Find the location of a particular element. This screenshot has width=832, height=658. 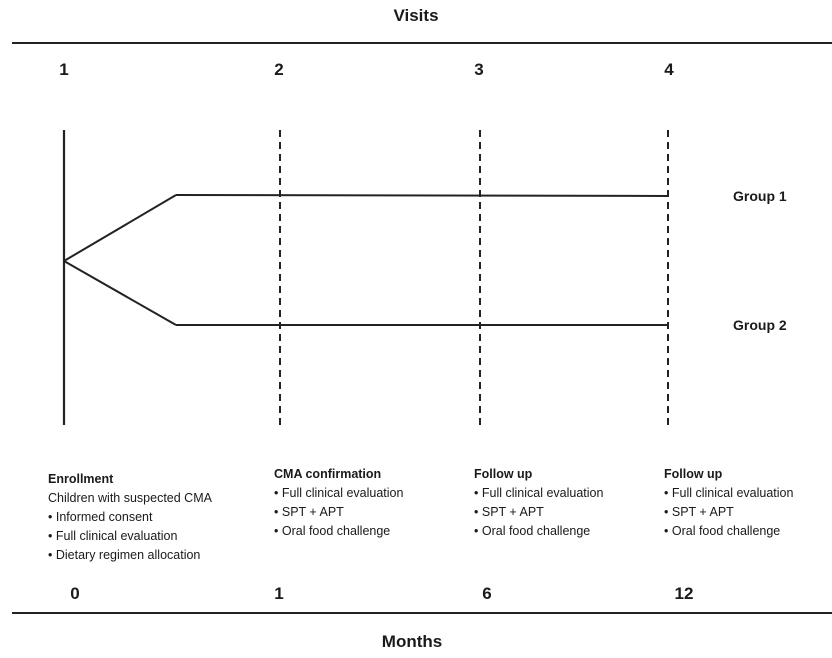

visit-4-title: Follow up is located at coordinates (693, 474).